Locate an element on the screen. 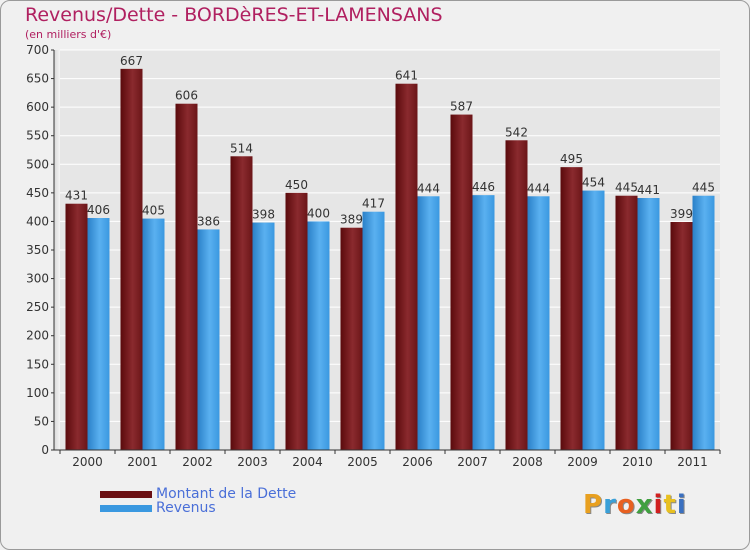 The image size is (750, 550). bar-revenus-2004 is located at coordinates (318, 335).